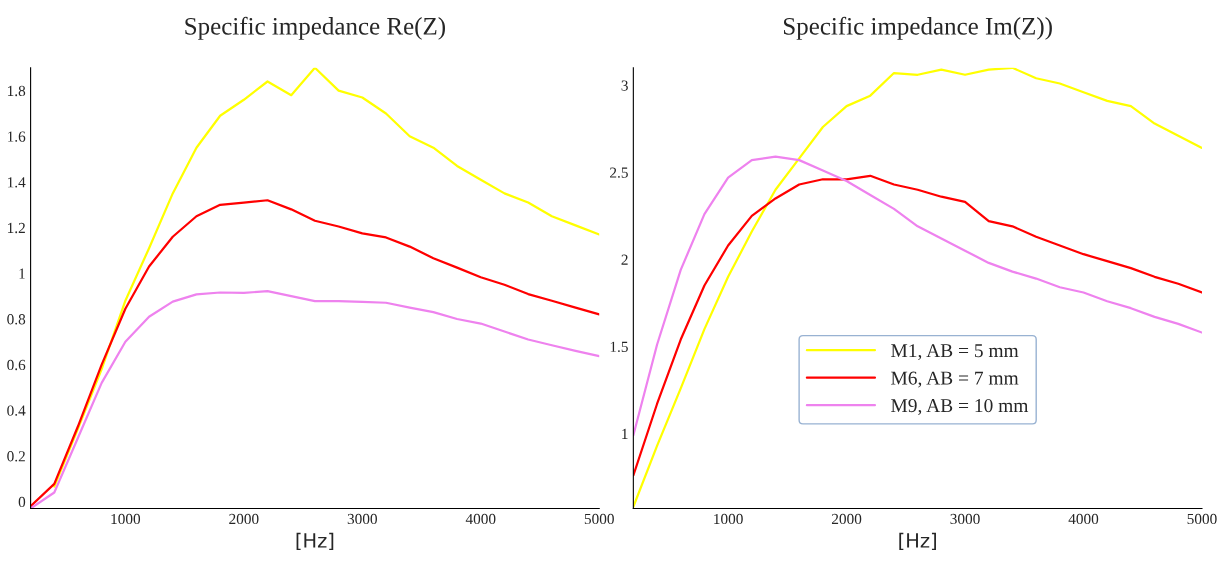 The height and width of the screenshot is (565, 1224). I want to click on legend-label: M9, AB = 10 mm, so click(960, 407).